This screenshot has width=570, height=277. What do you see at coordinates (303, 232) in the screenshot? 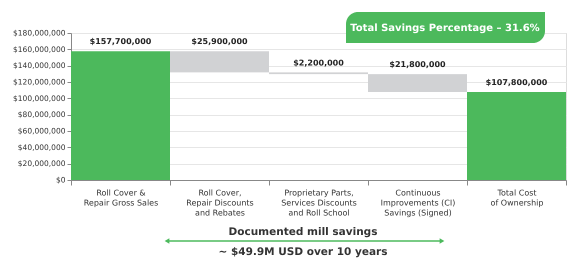
I see `text: Documented mill savings` at bounding box center [303, 232].